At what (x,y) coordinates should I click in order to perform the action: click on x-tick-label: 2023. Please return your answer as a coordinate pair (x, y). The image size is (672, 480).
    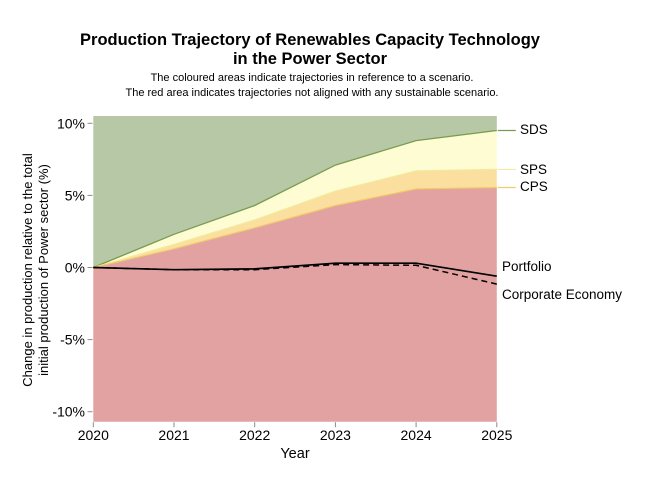
    Looking at the image, I should click on (335, 435).